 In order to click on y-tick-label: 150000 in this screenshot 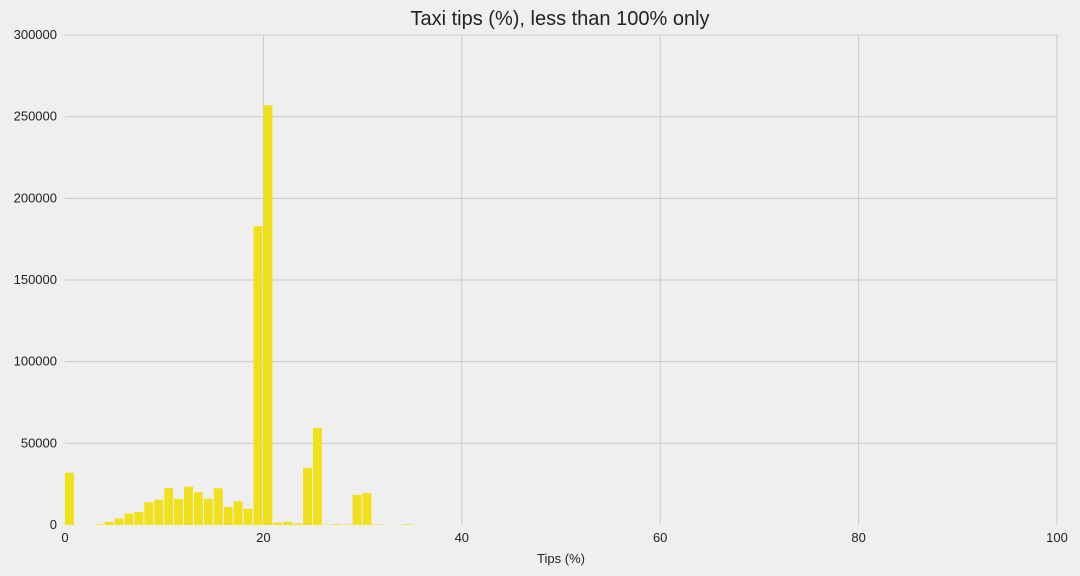, I will do `click(35, 279)`.